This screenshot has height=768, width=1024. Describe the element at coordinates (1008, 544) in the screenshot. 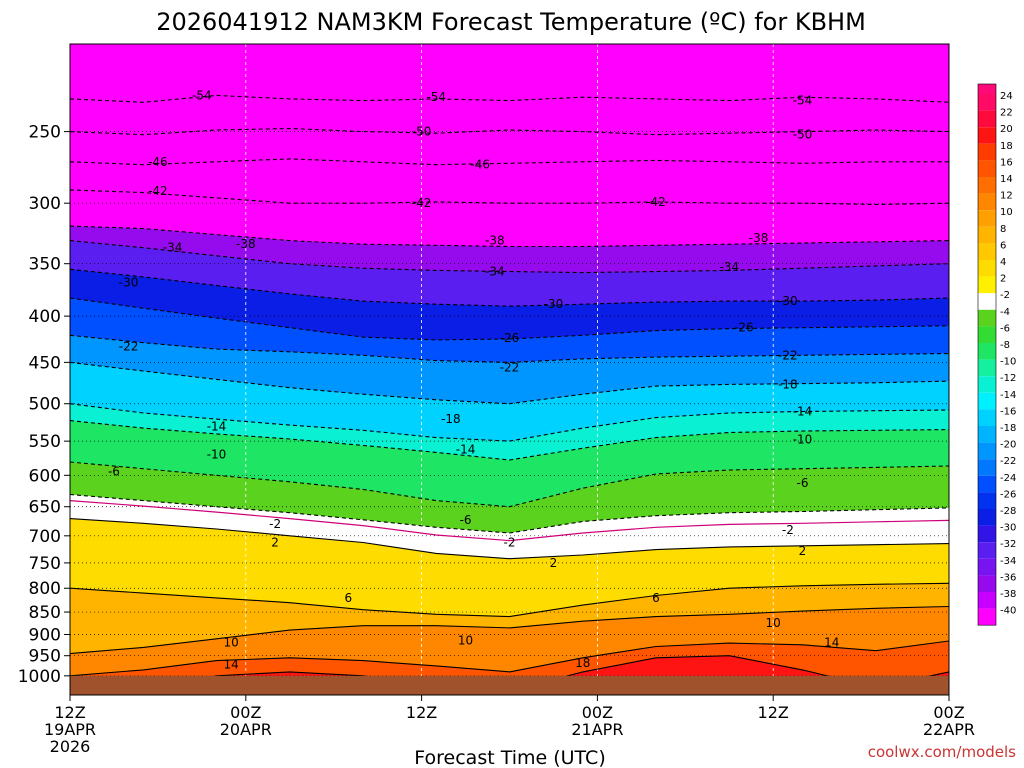

I see `colorbar-tick-label: -32` at that location.